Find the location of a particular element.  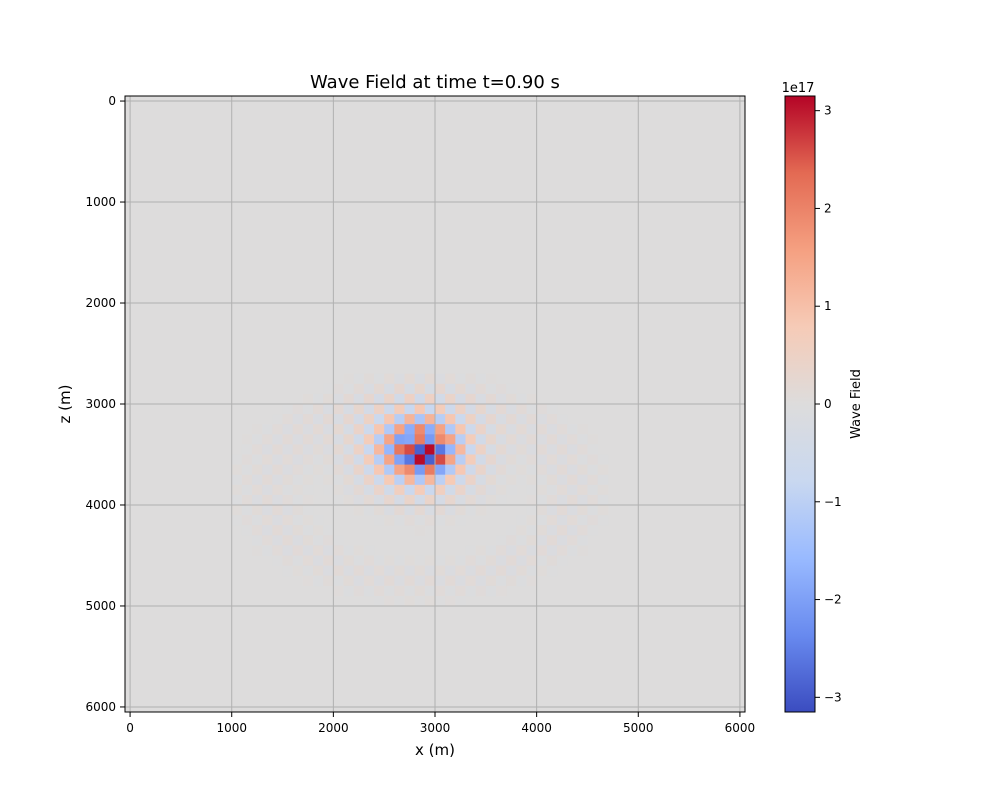

y-tick-label: 0 is located at coordinates (112, 101).